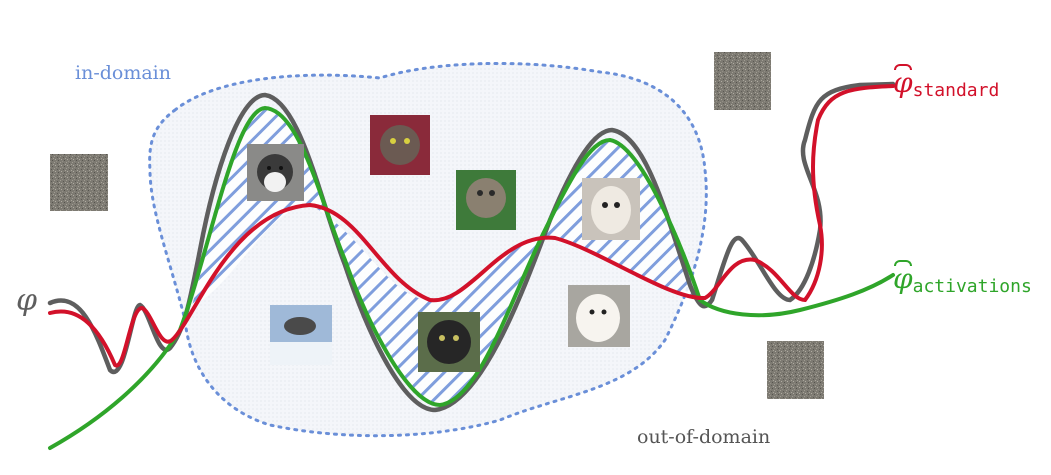 The width and height of the screenshot is (1051, 475). What do you see at coordinates (956, 90) in the screenshot?
I see `standard-subscript: standard` at bounding box center [956, 90].